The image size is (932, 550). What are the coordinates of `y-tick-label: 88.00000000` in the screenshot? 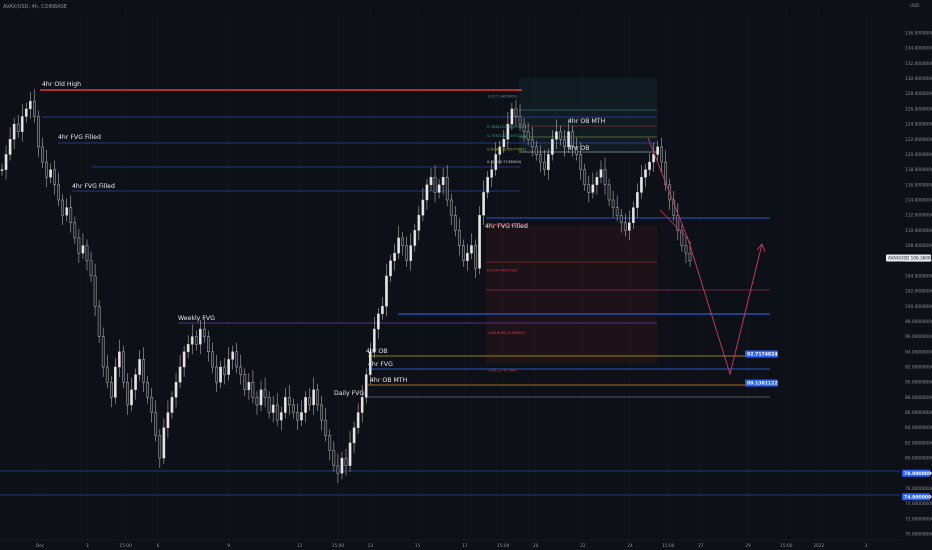 It's located at (918, 398).